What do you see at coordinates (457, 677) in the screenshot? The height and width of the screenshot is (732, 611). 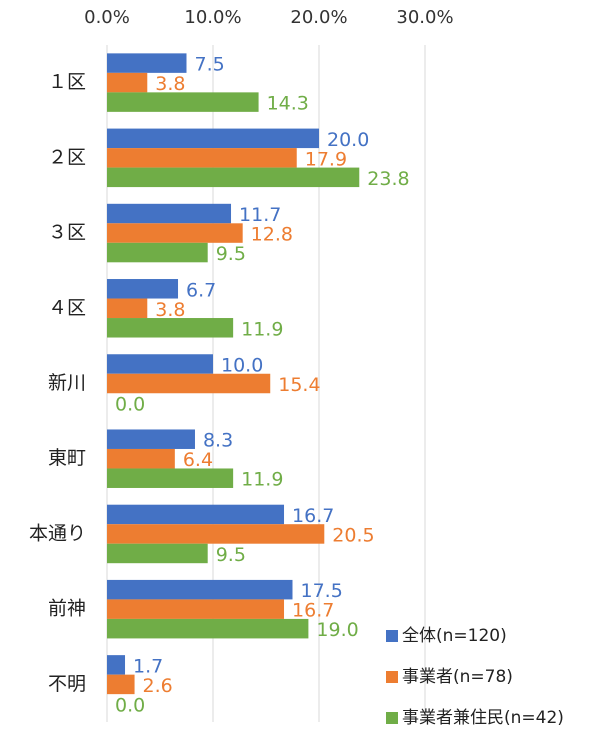 I see `legend-label: 事業者(n=78)` at bounding box center [457, 677].